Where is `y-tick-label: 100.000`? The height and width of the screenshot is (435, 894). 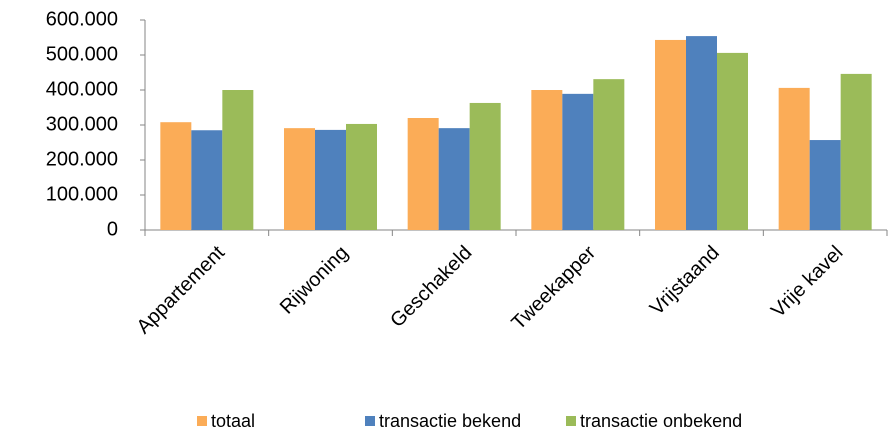
y-tick-label: 100.000 is located at coordinates (82, 194).